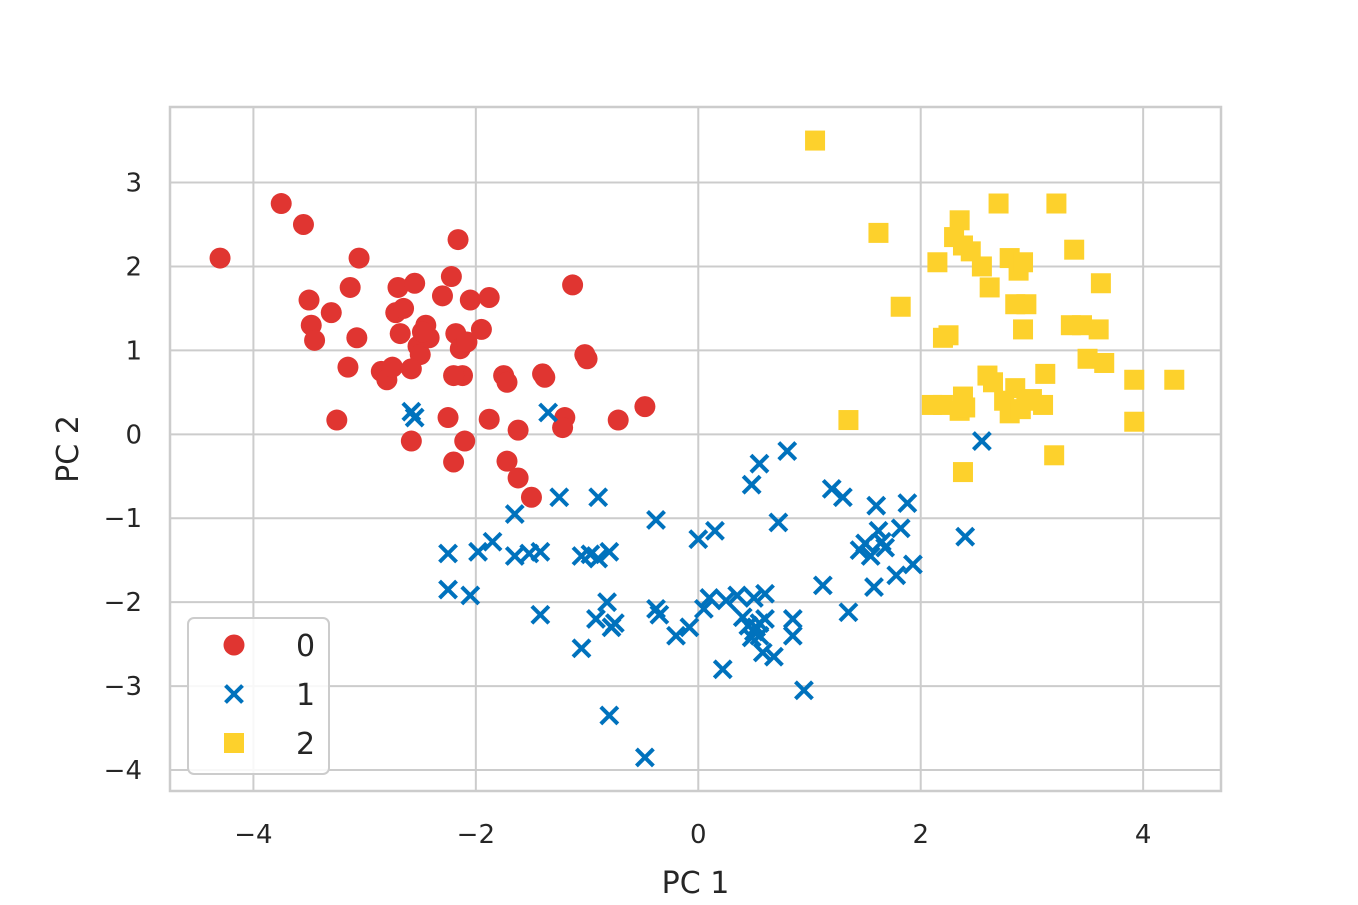  I want to click on y-tick-label: 3, so click(133, 184).